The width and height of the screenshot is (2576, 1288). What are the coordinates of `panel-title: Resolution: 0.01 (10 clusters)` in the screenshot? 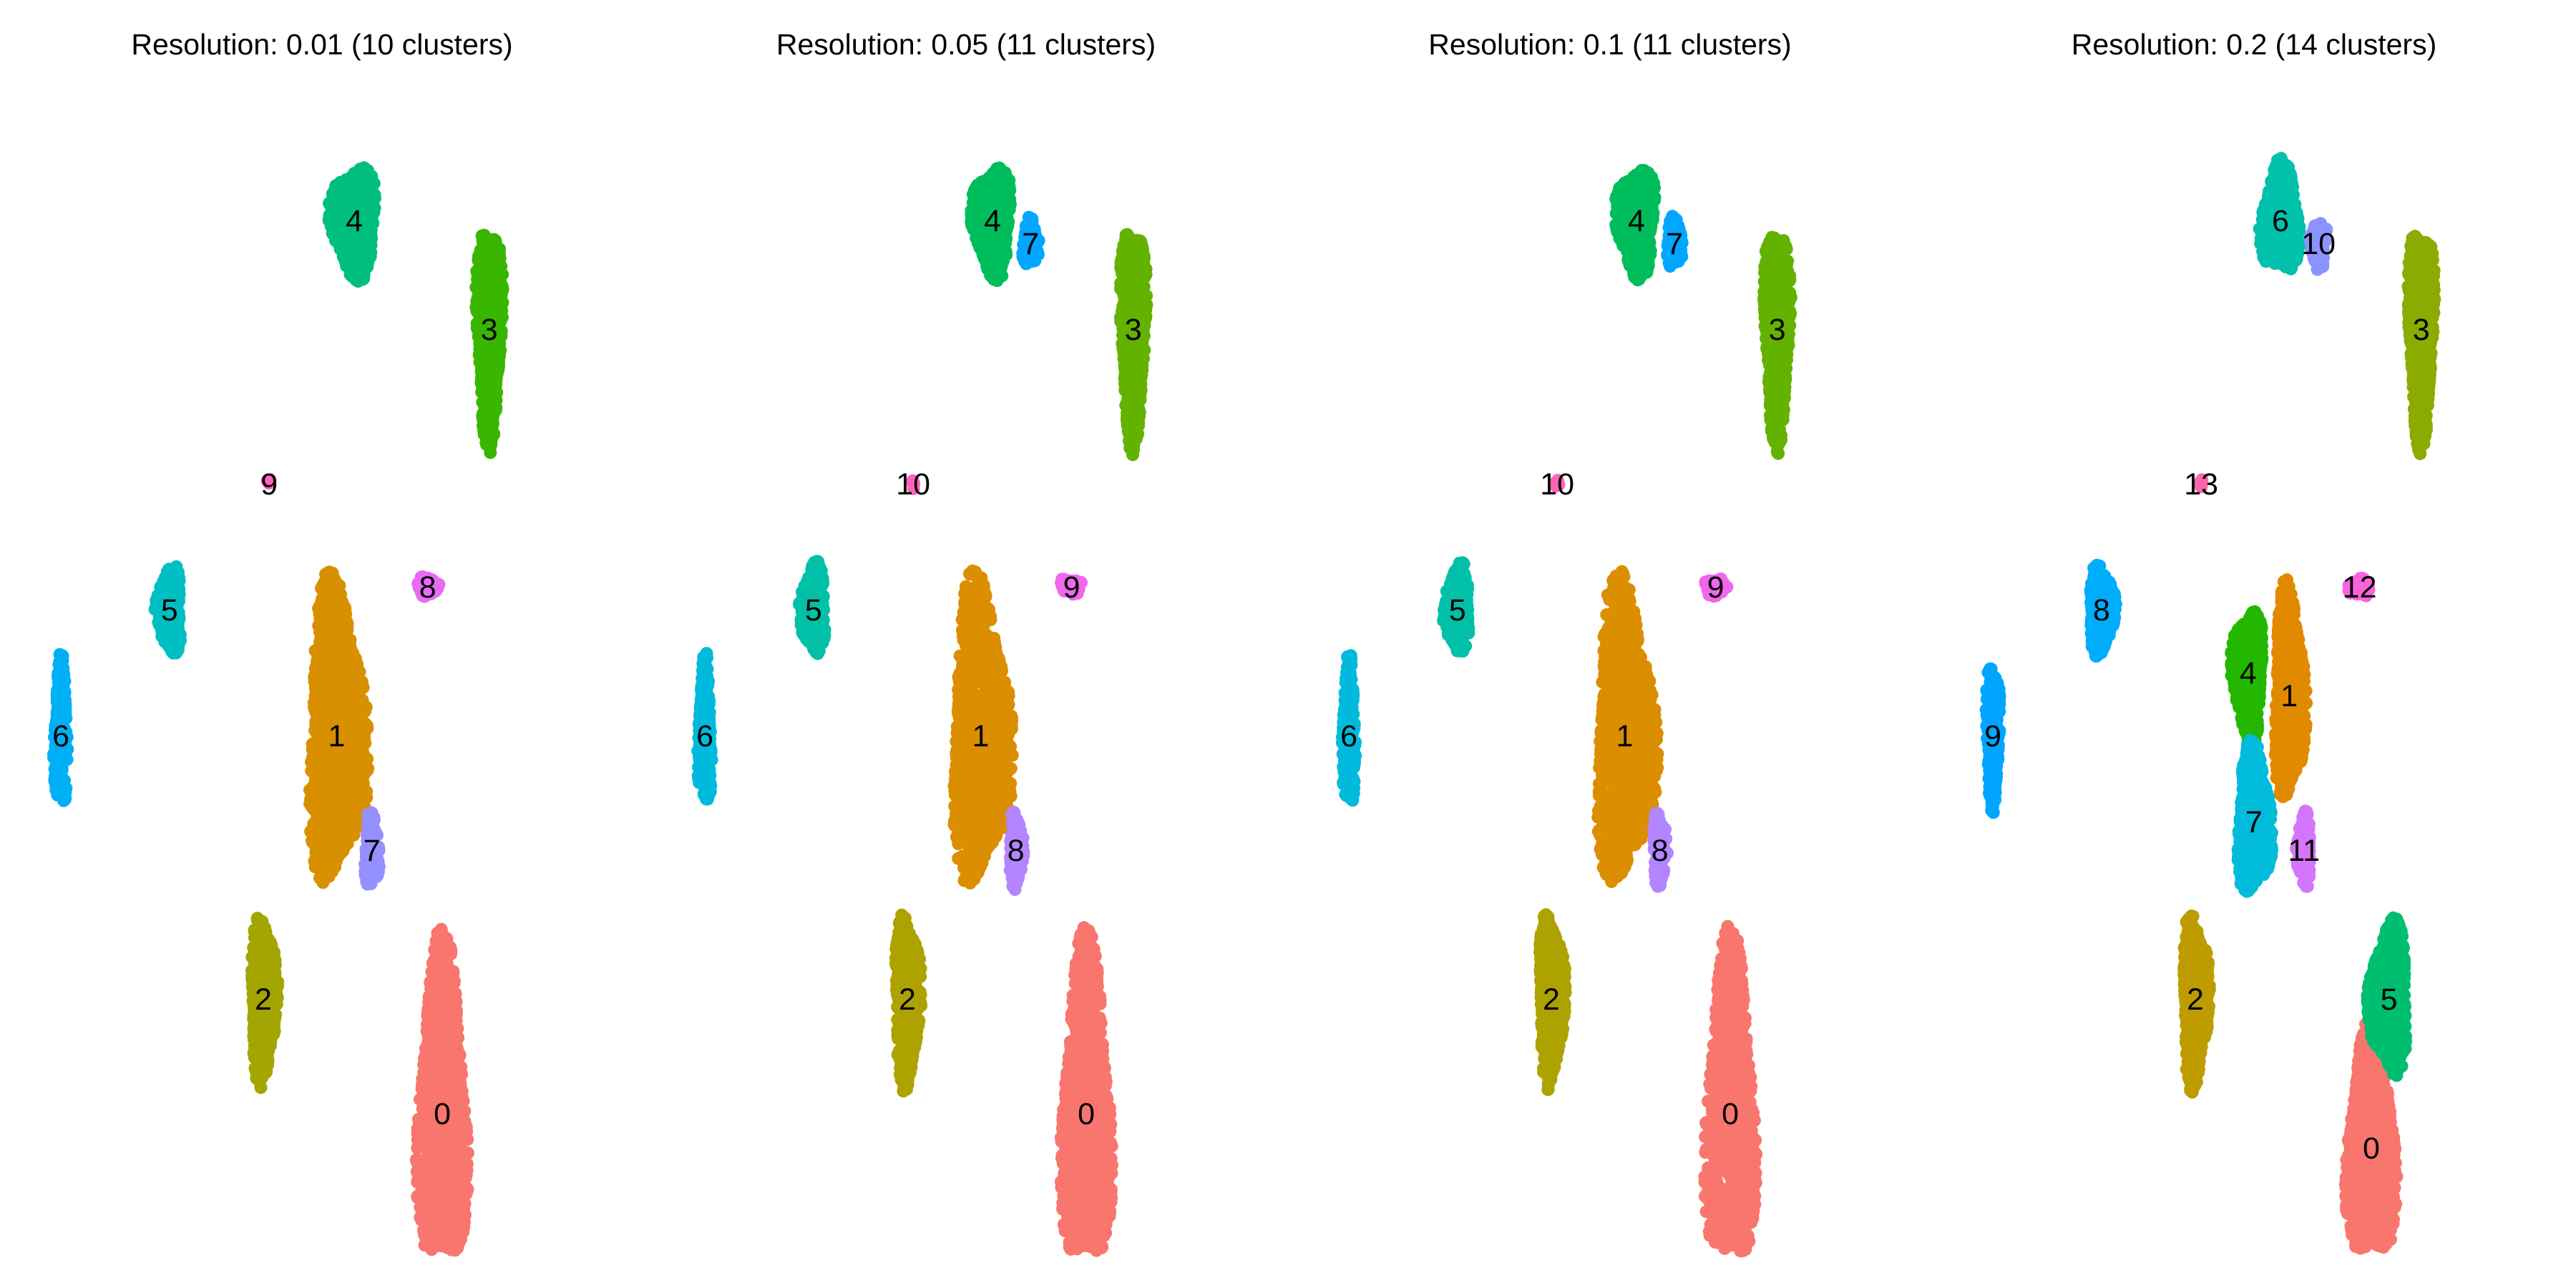 It's located at (321, 44).